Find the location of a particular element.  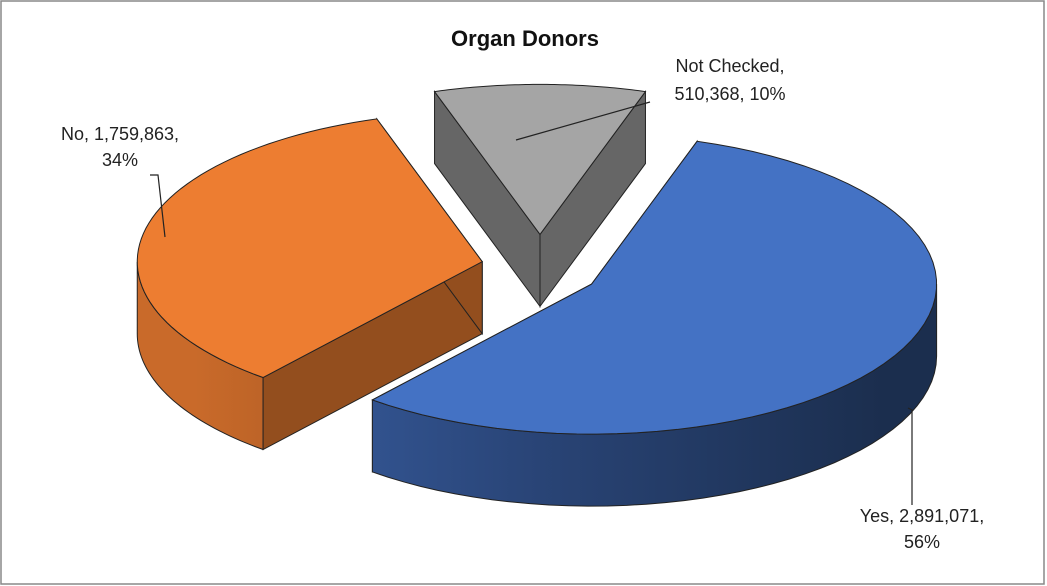

data-label: Yes, 2,891,071, is located at coordinates (922, 516).